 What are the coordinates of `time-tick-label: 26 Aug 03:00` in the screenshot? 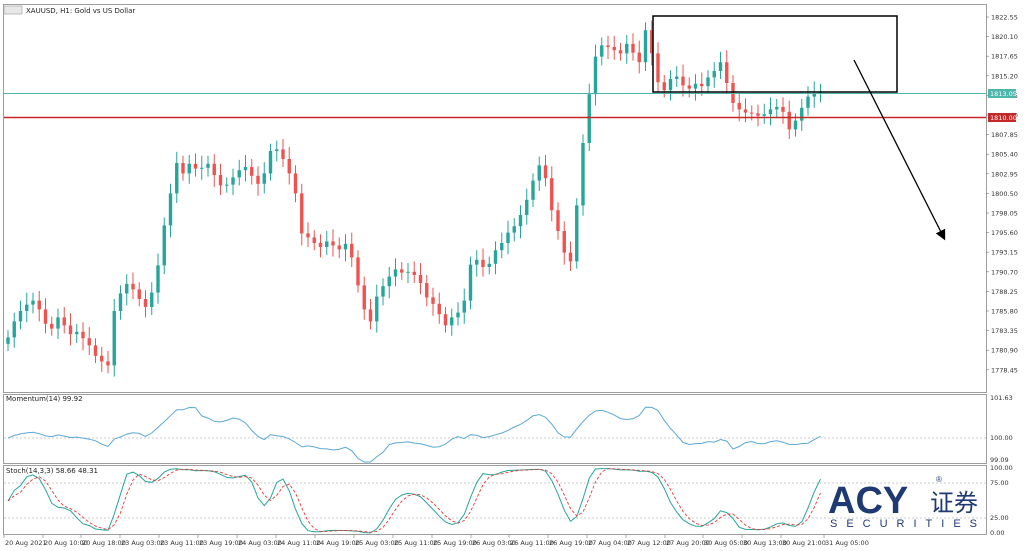 It's located at (494, 543).